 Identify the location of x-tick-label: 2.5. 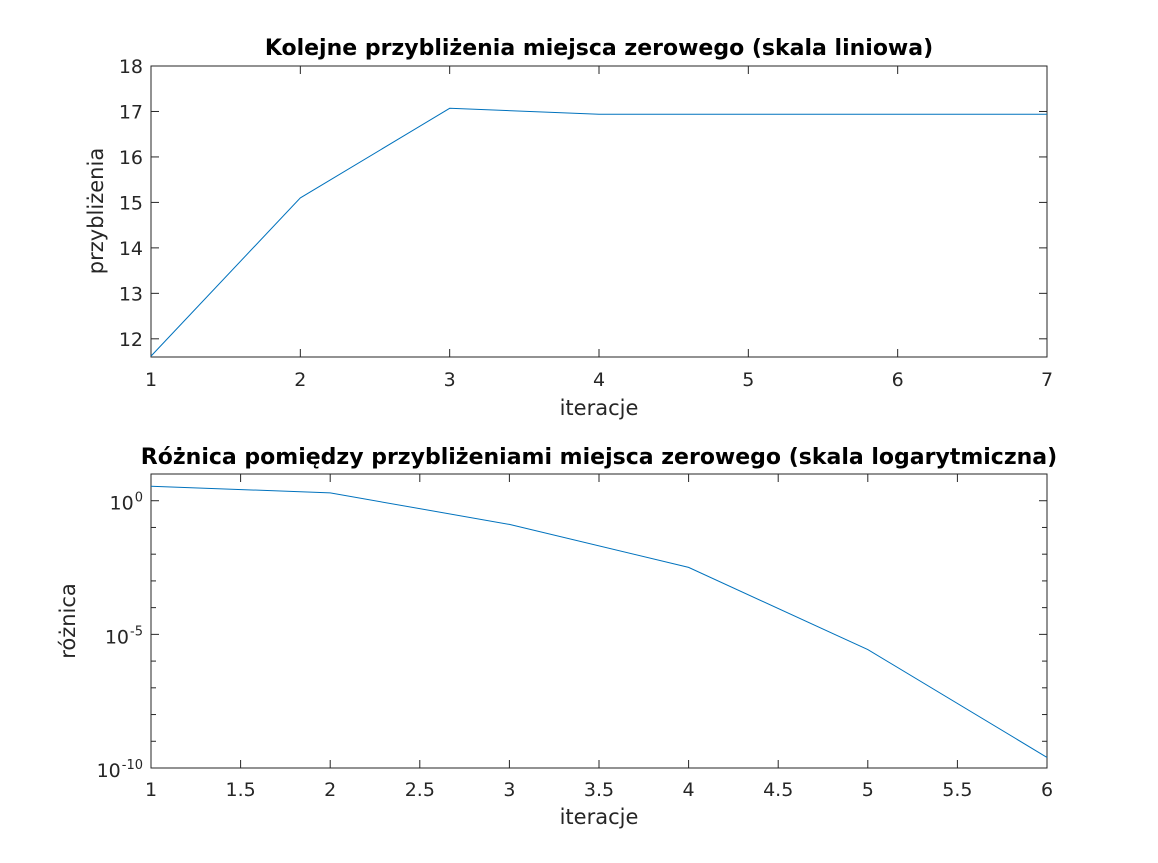
(420, 790).